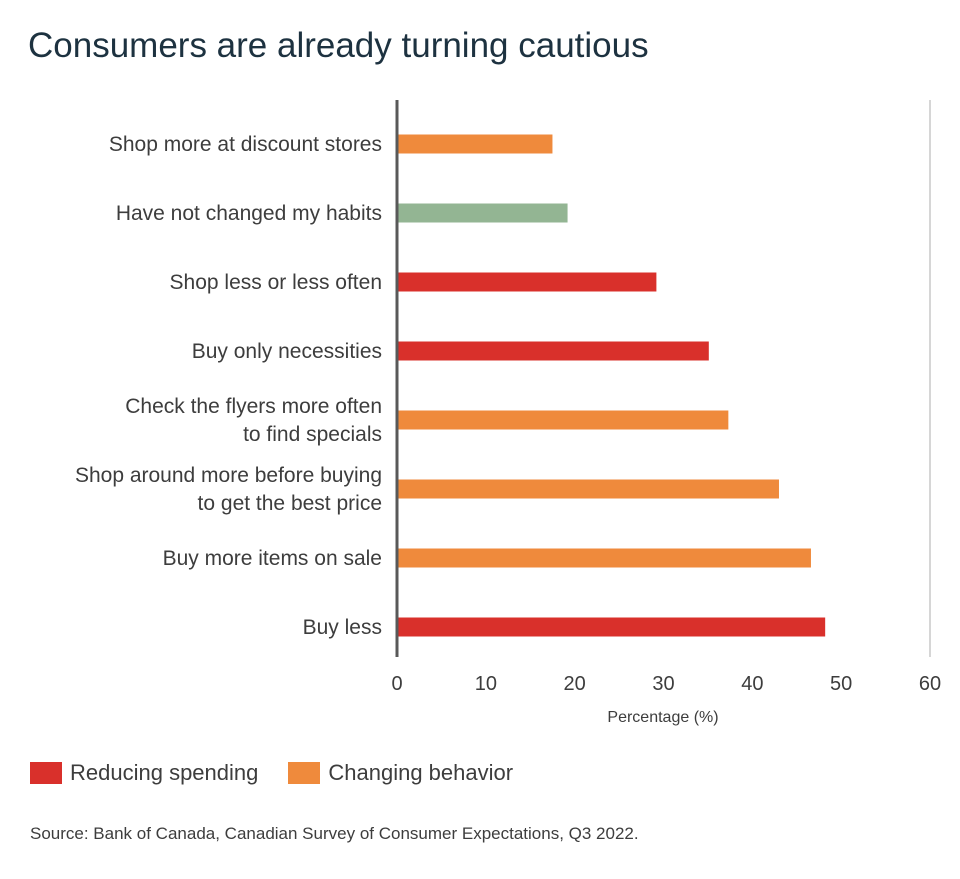 This screenshot has height=879, width=960. Describe the element at coordinates (287, 351) in the screenshot. I see `category-label-3: Buy only necessities` at that location.